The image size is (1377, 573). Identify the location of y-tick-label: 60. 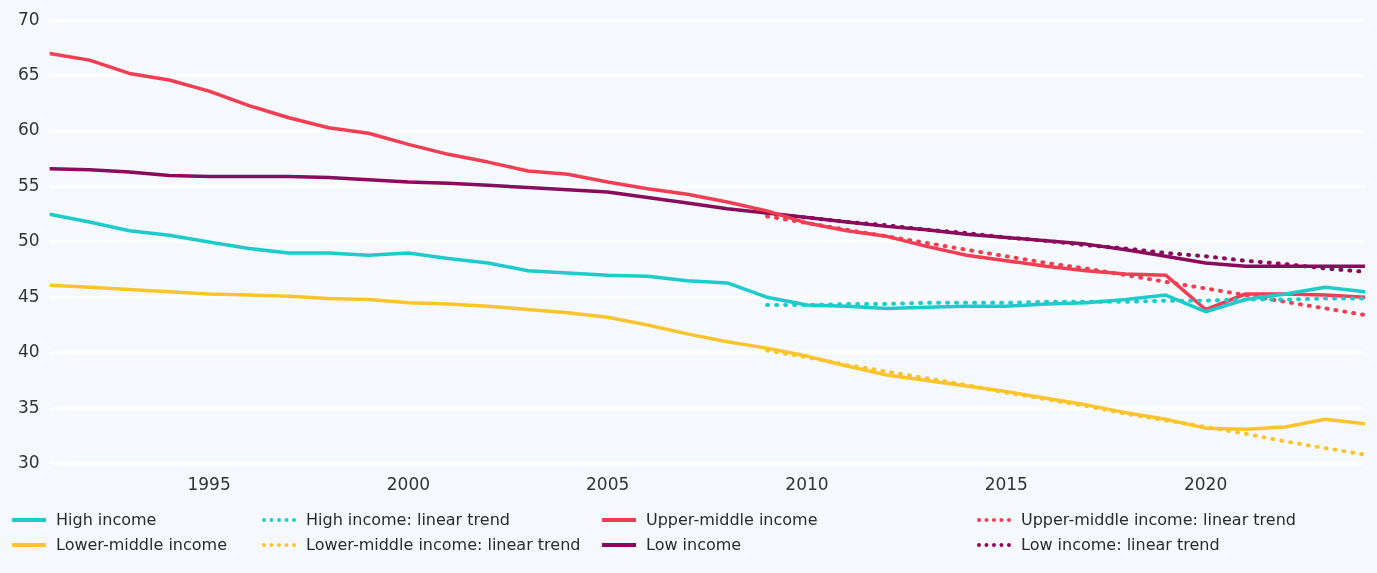
(28, 129).